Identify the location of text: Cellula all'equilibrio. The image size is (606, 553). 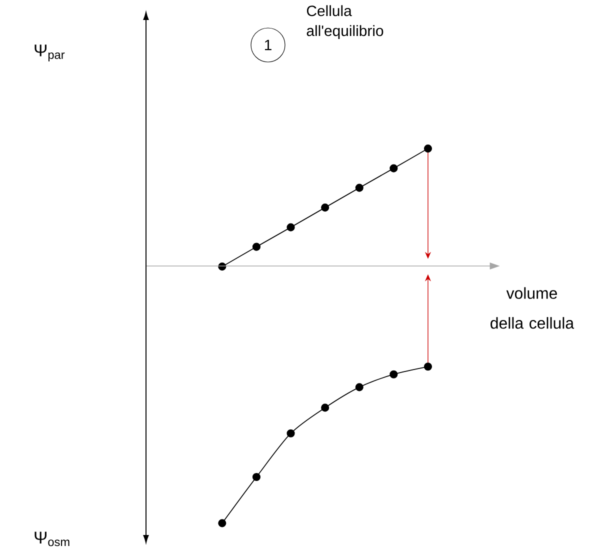
(345, 22).